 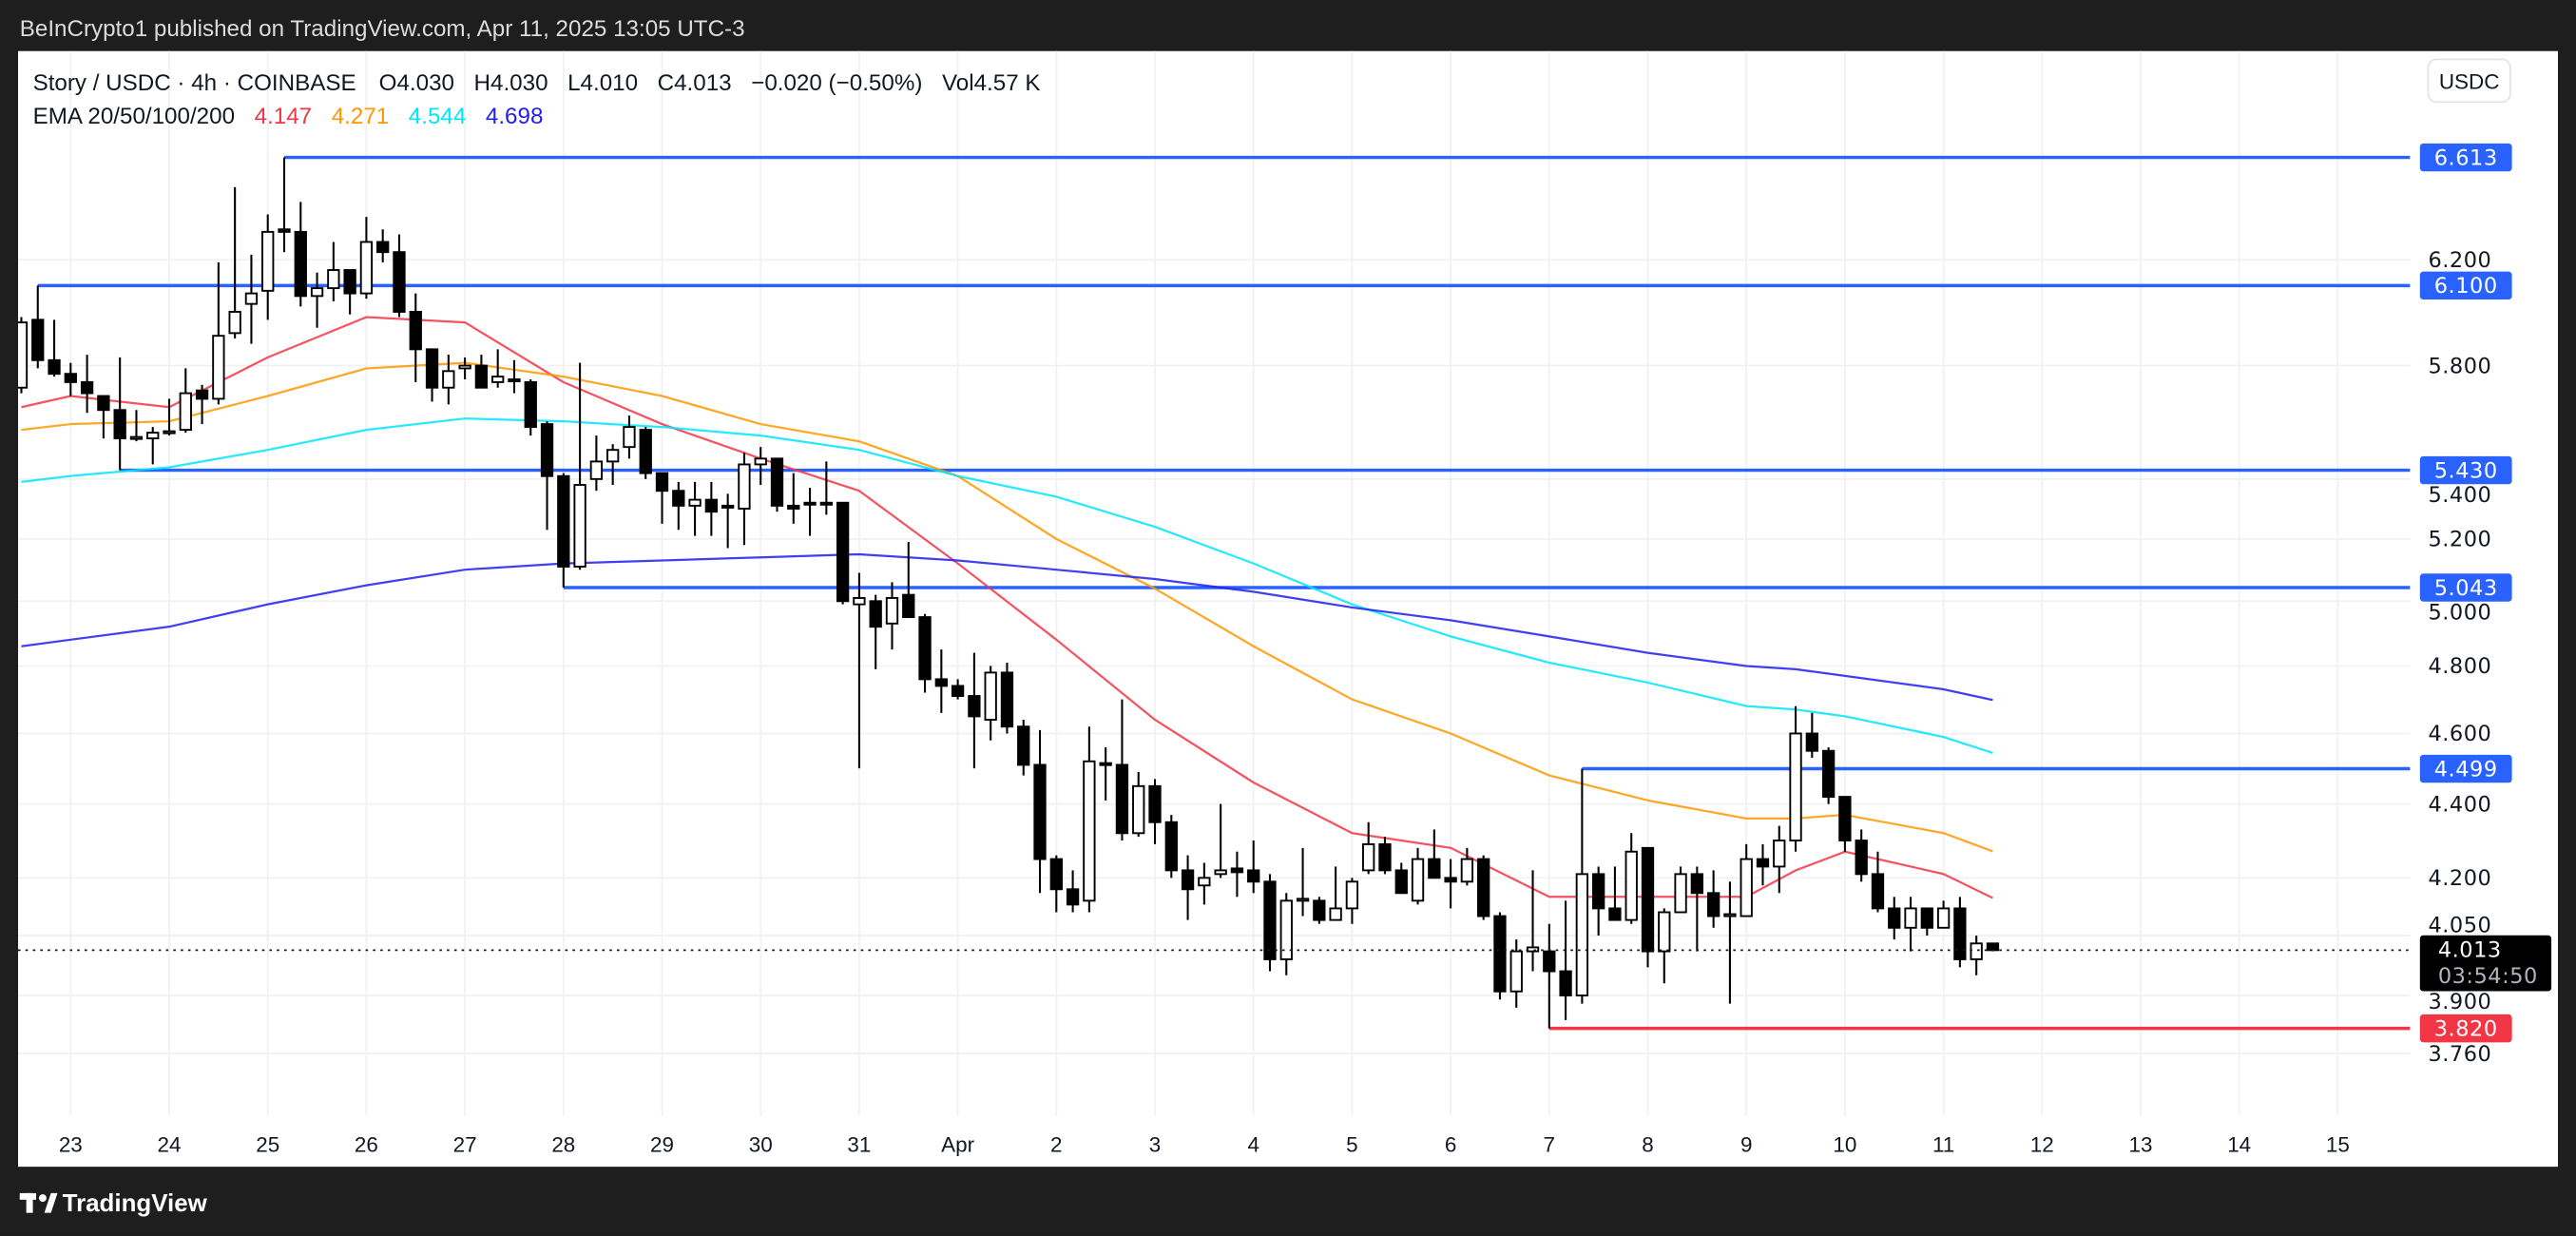 I want to click on legend-ema50-value: 4.271, so click(x=361, y=117).